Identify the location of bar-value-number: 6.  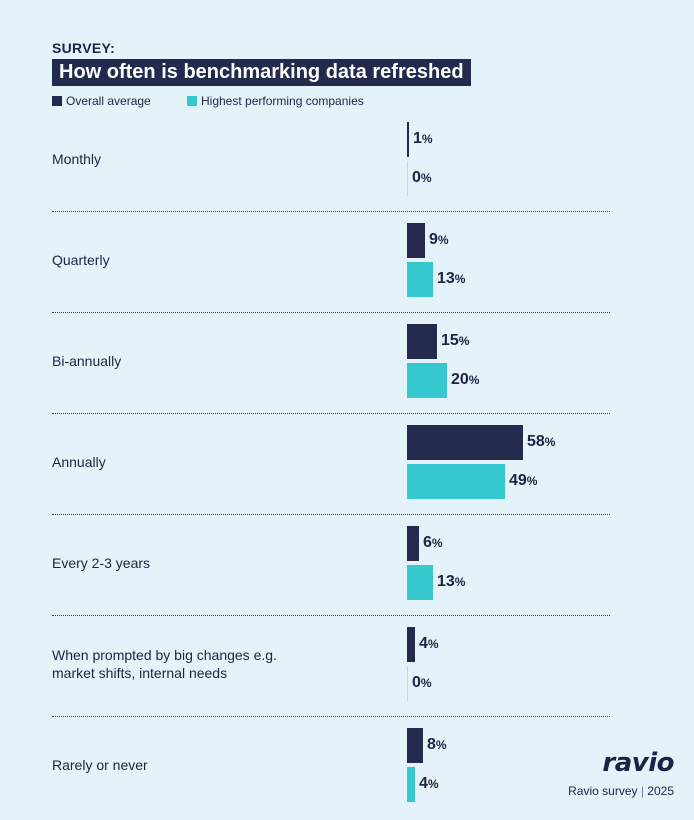
(427, 542).